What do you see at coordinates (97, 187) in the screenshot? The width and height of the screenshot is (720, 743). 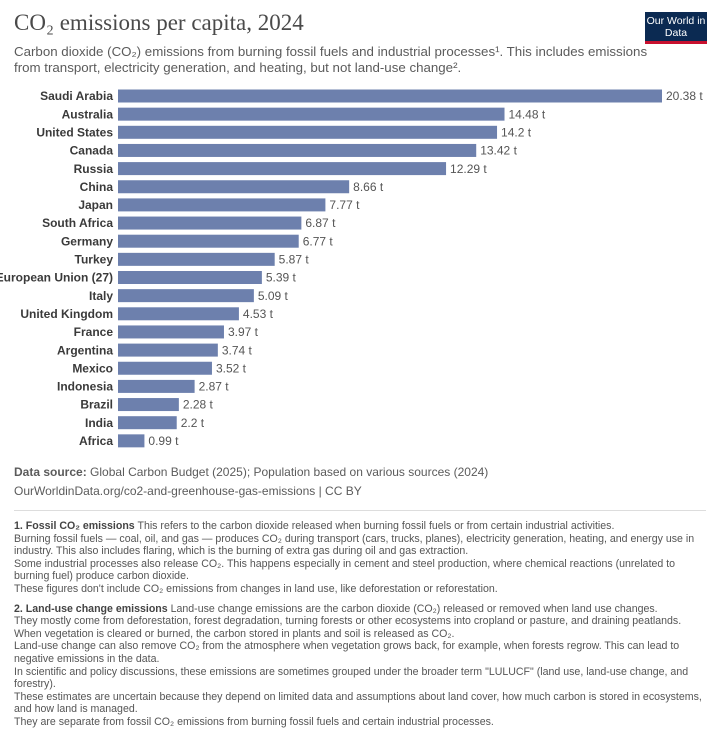 I see `category-label: China` at bounding box center [97, 187].